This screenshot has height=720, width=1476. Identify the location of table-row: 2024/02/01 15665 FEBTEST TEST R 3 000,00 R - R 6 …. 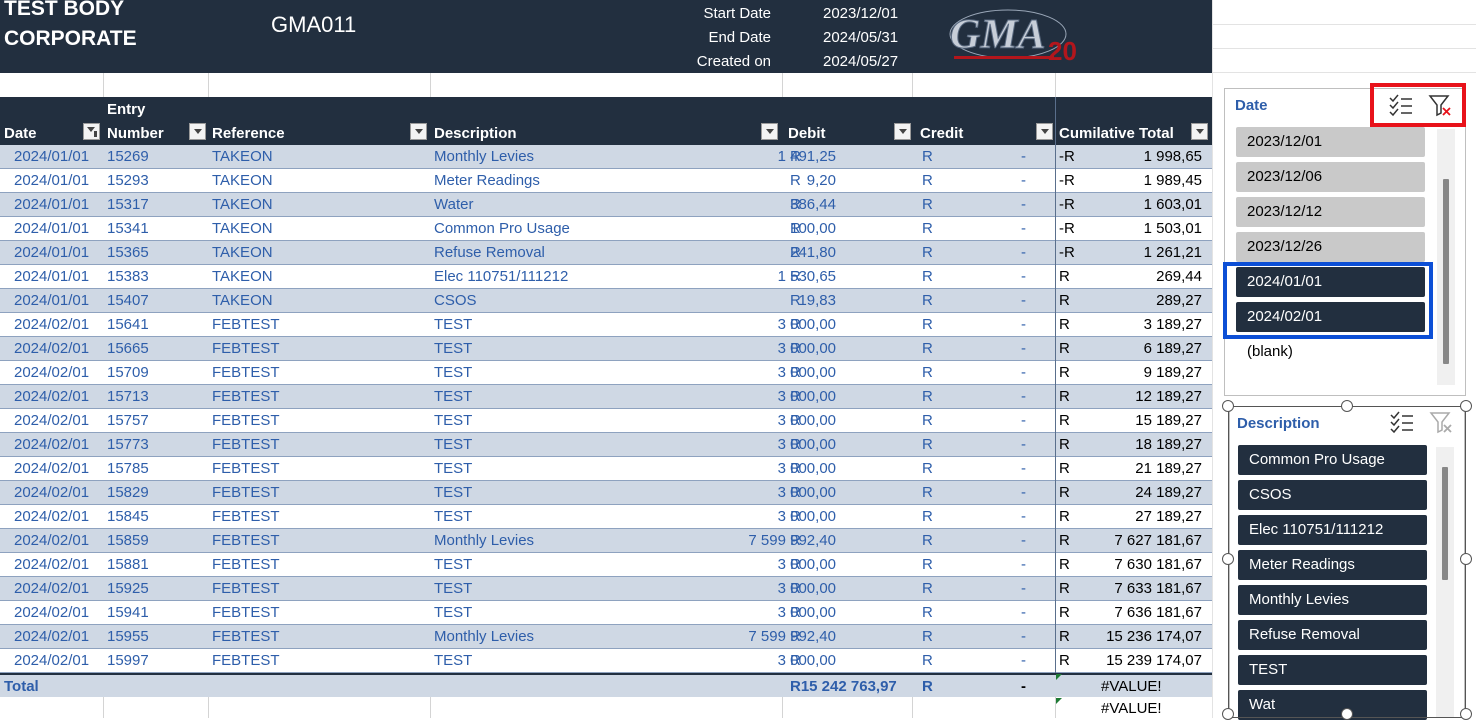
(606, 349).